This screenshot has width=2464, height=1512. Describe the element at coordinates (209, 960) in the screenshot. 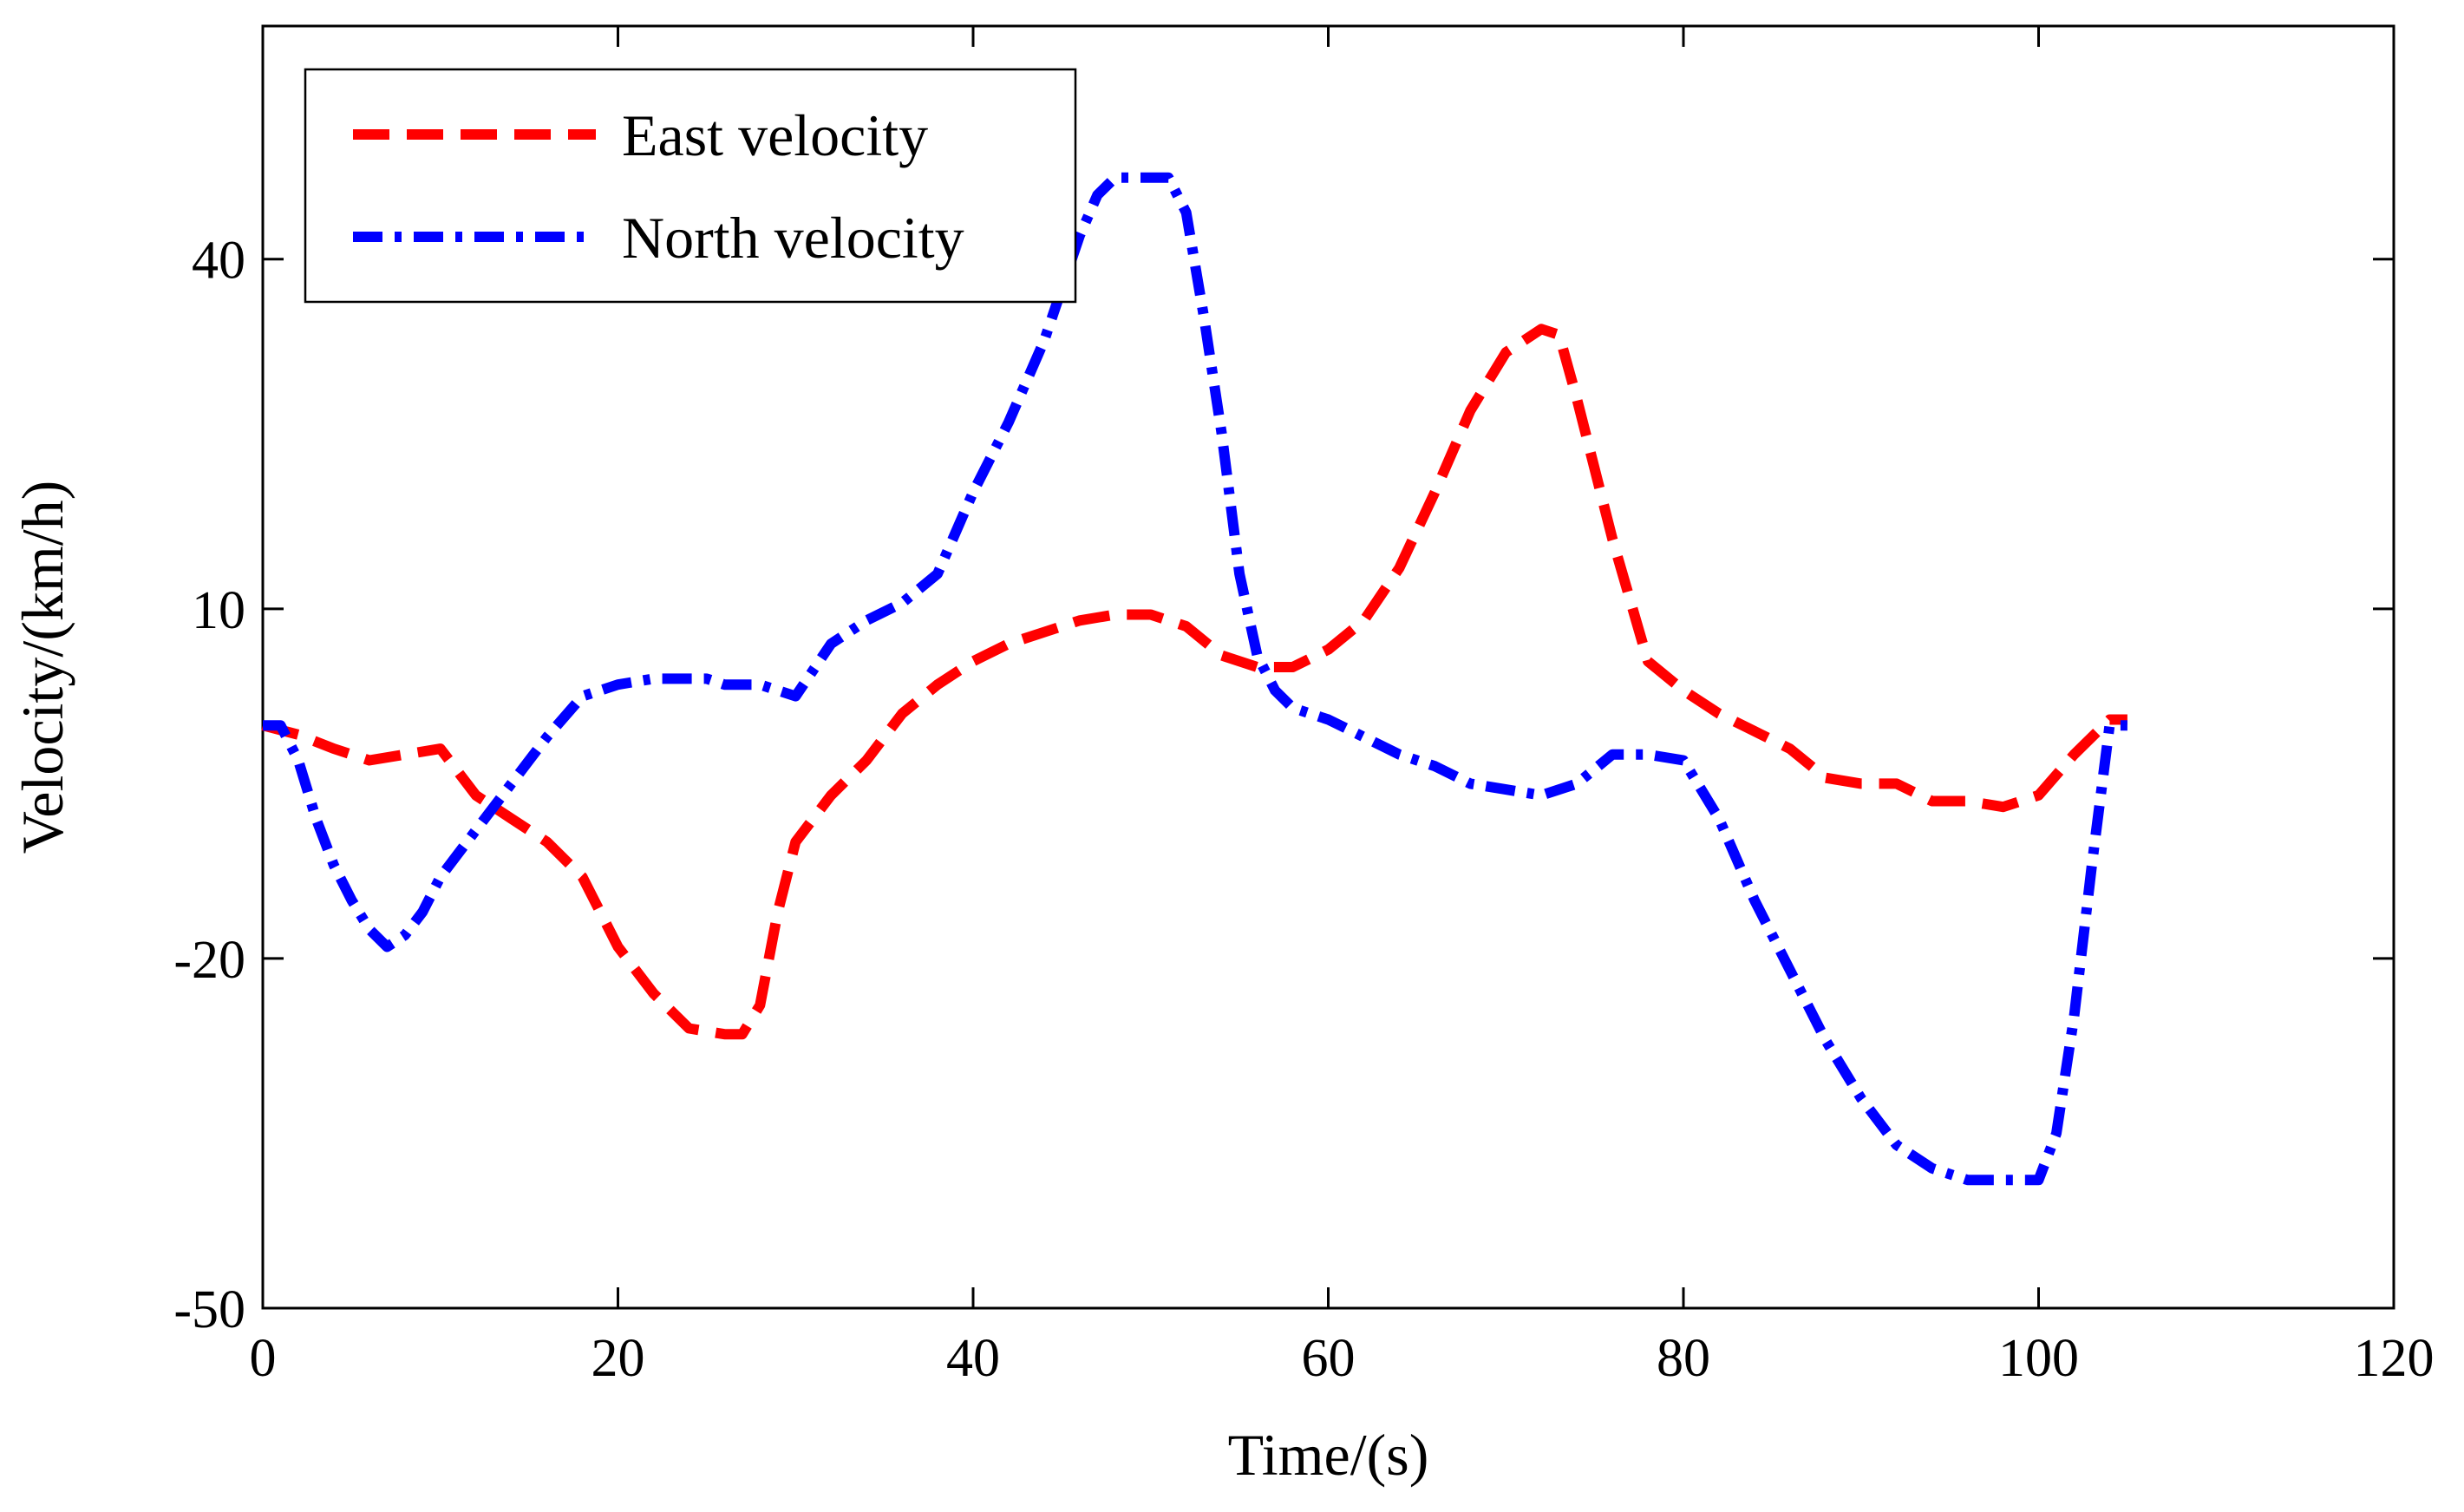

I see `y-tick-label-neg20: -20` at that location.